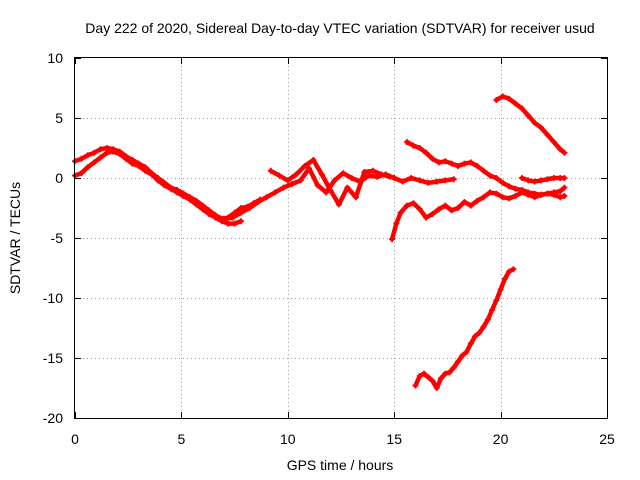 This screenshot has height=480, width=640. I want to click on x-tick-label: 10, so click(288, 439).